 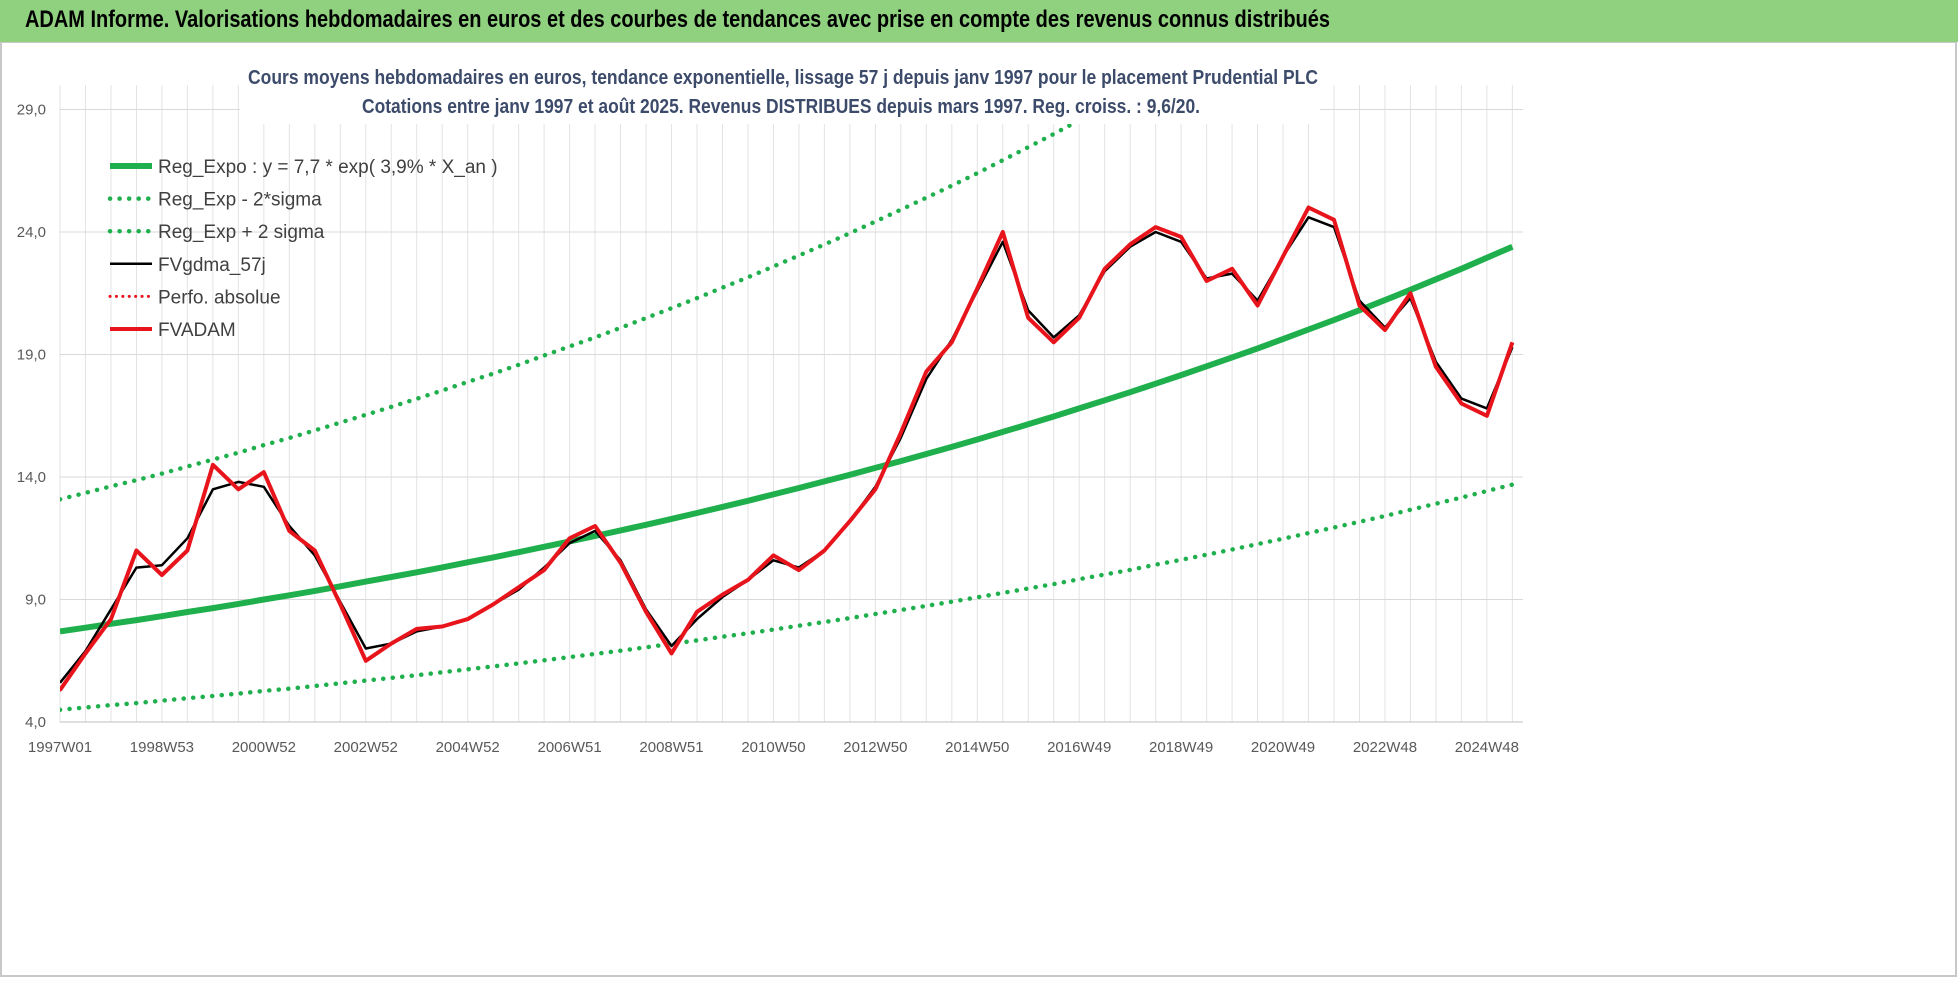 What do you see at coordinates (977, 747) in the screenshot?
I see `x-tick-label: 2014W50` at bounding box center [977, 747].